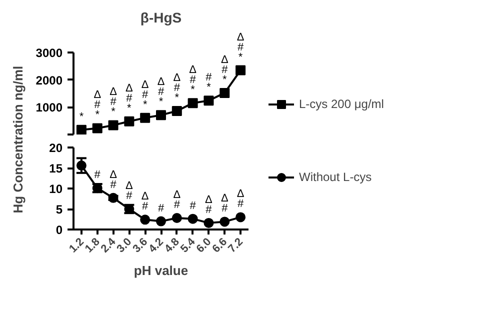 The height and width of the screenshot is (309, 500). What do you see at coordinates (209, 83) in the screenshot?
I see `annotation: # *` at bounding box center [209, 83].